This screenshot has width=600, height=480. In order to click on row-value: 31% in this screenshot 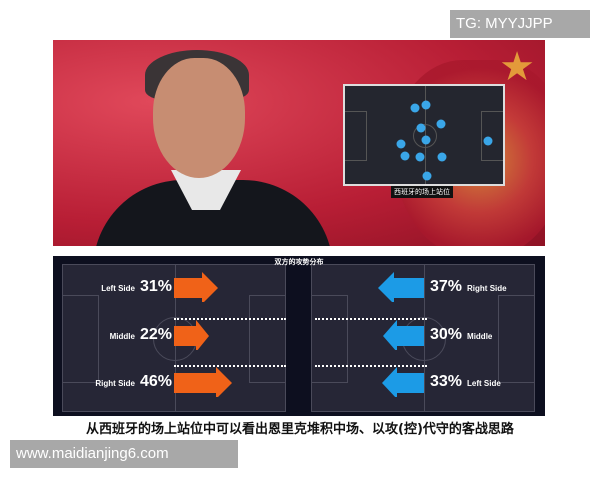, I will do `click(155, 286)`.